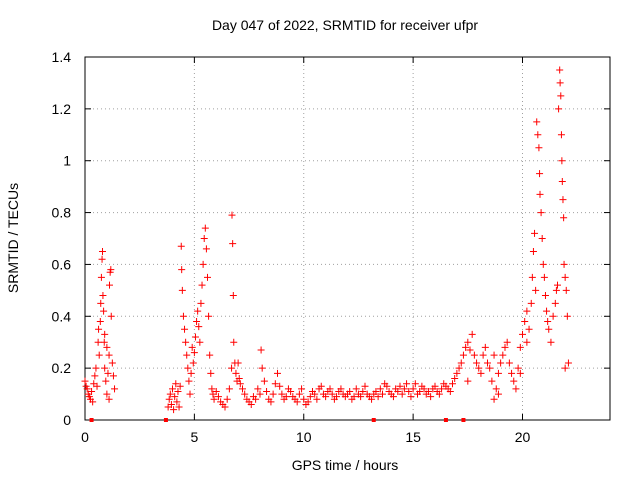 Image resolution: width=640 pixels, height=480 pixels. Describe the element at coordinates (62, 57) in the screenshot. I see `y-tick-label: 1.4` at that location.